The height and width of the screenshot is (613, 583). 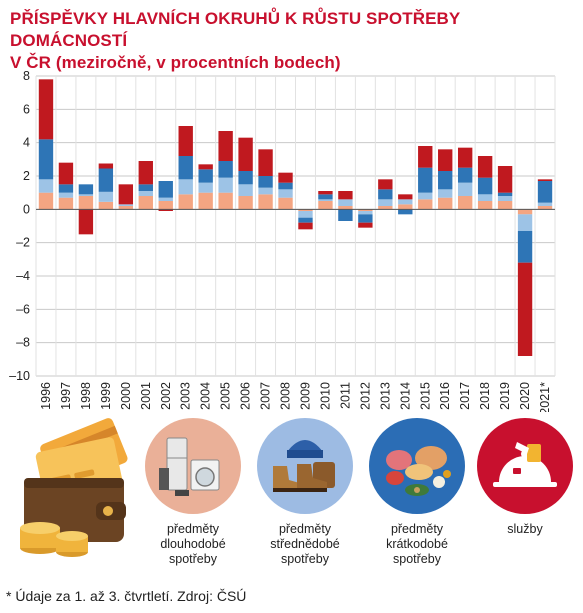 What do you see at coordinates (74, 487) in the screenshot?
I see `wallet-cards-coins-icon` at bounding box center [74, 487].